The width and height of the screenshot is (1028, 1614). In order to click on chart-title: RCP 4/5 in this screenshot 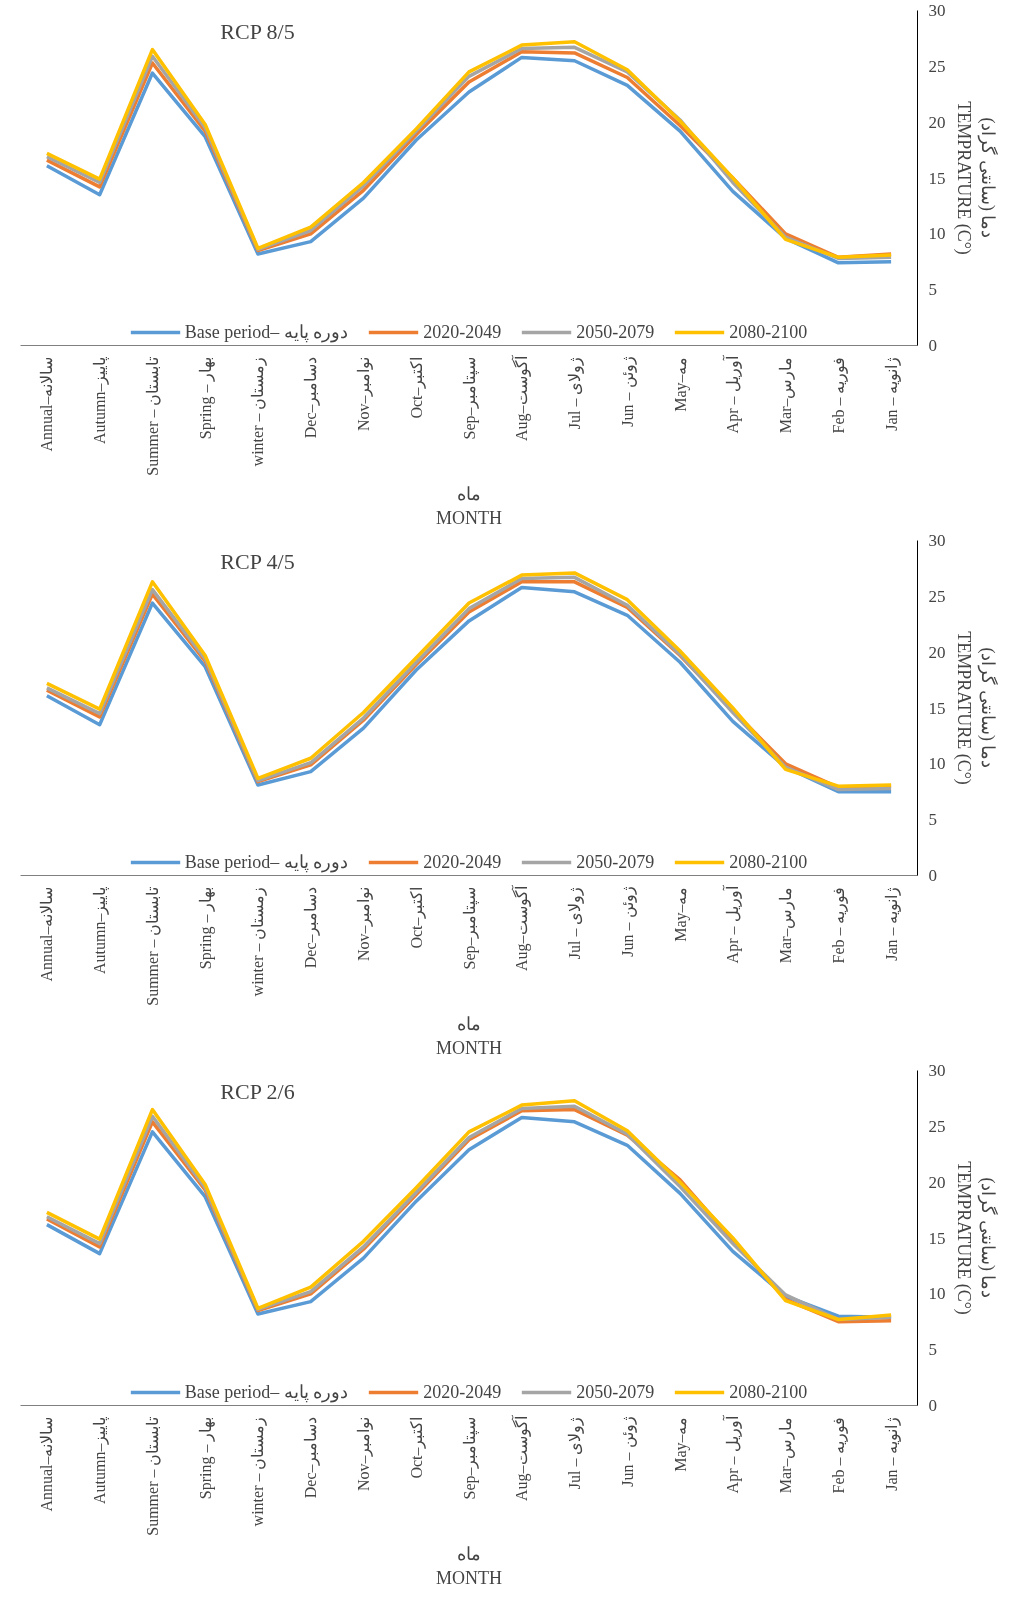, I will do `click(257, 561)`.